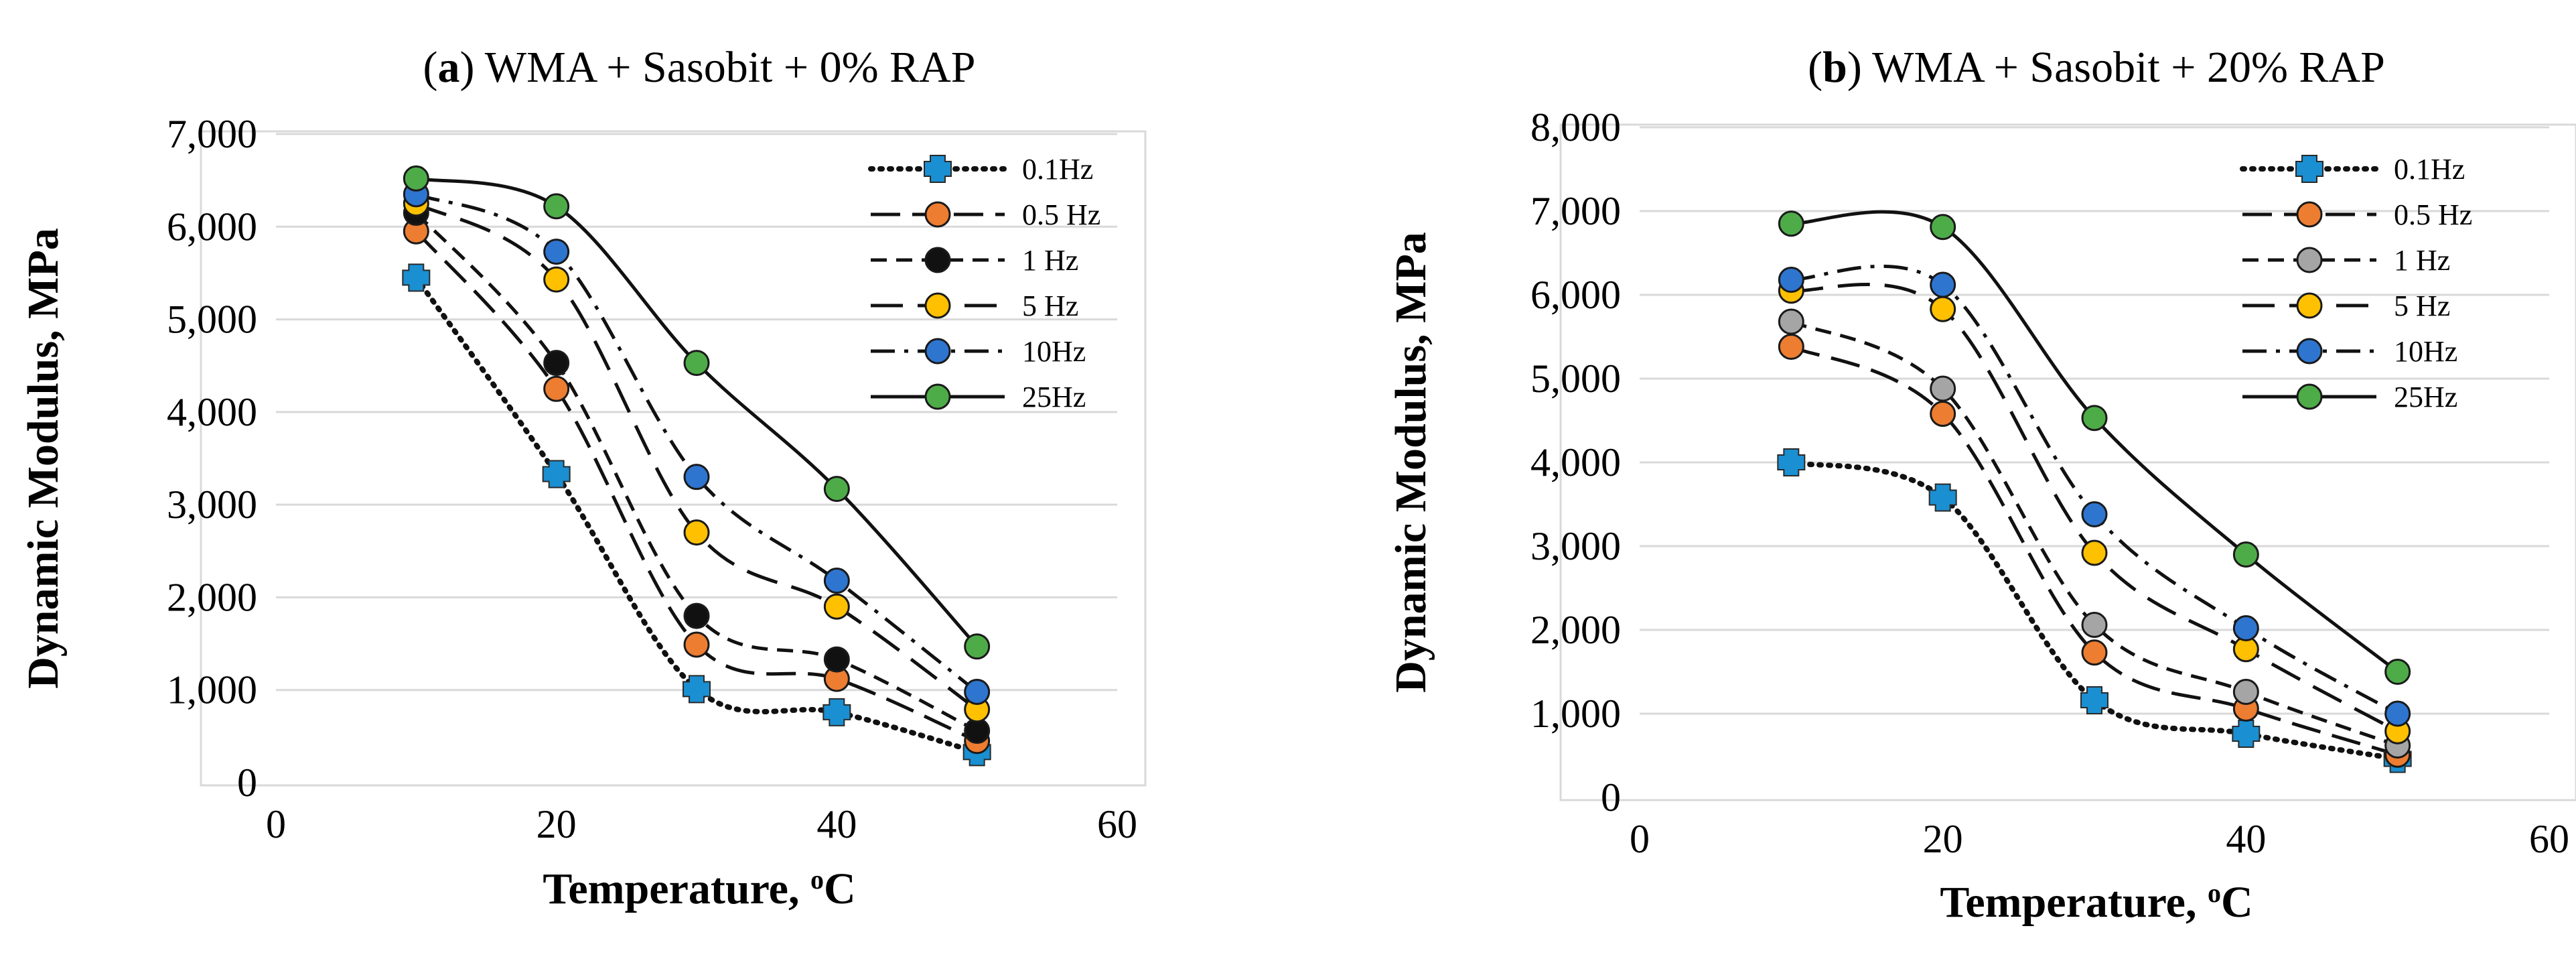 This screenshot has height=973, width=2576. I want to click on y-tick-label: 7,000, so click(212, 134).